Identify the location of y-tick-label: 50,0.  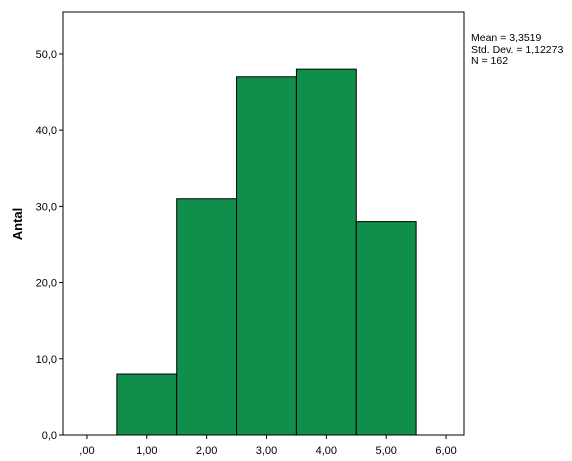
(46, 55).